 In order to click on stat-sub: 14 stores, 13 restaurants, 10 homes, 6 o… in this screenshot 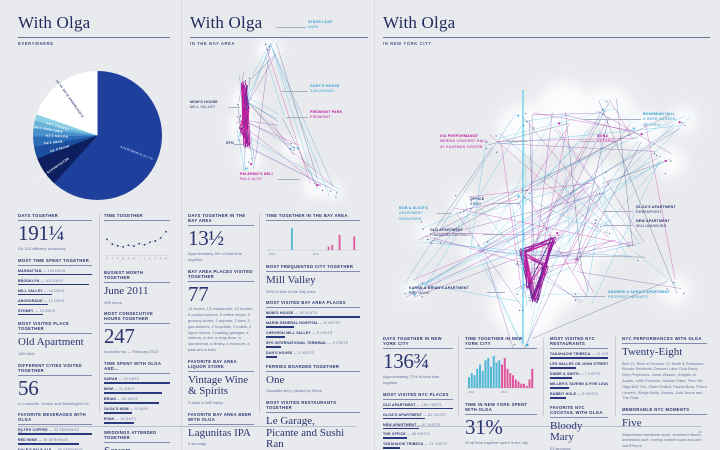, I will do `click(221, 329)`.